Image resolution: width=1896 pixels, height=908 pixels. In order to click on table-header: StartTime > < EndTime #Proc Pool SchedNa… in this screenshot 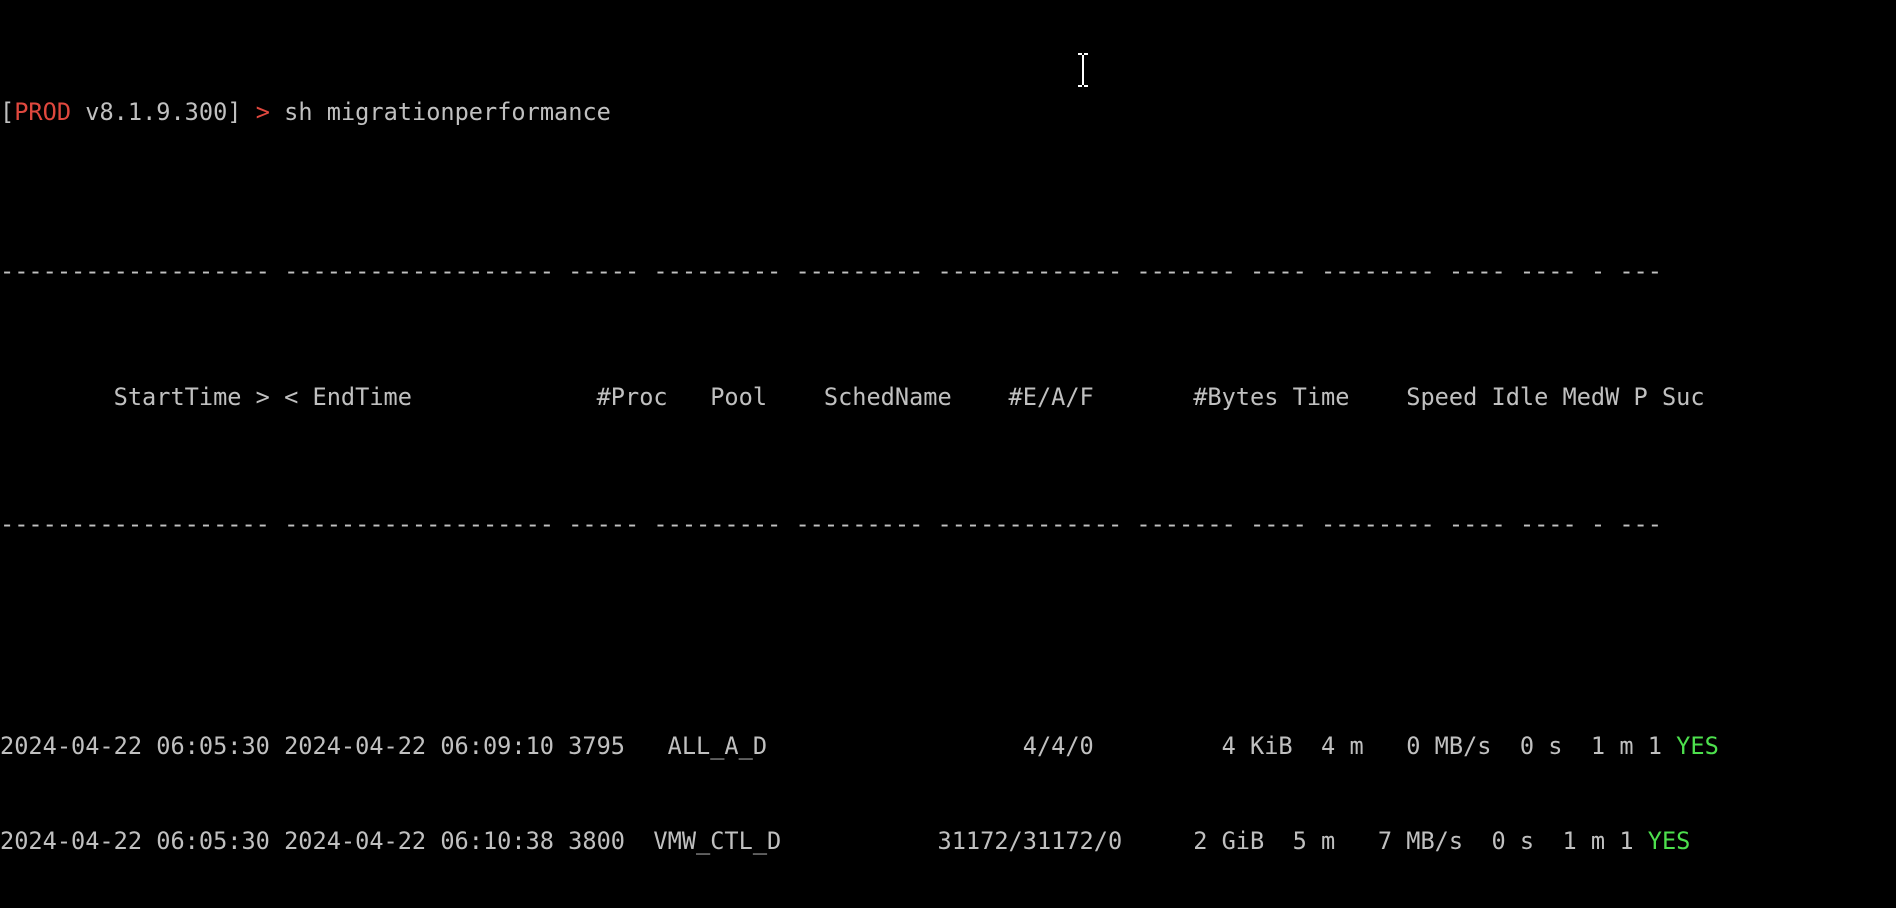, I will do `click(852, 397)`.